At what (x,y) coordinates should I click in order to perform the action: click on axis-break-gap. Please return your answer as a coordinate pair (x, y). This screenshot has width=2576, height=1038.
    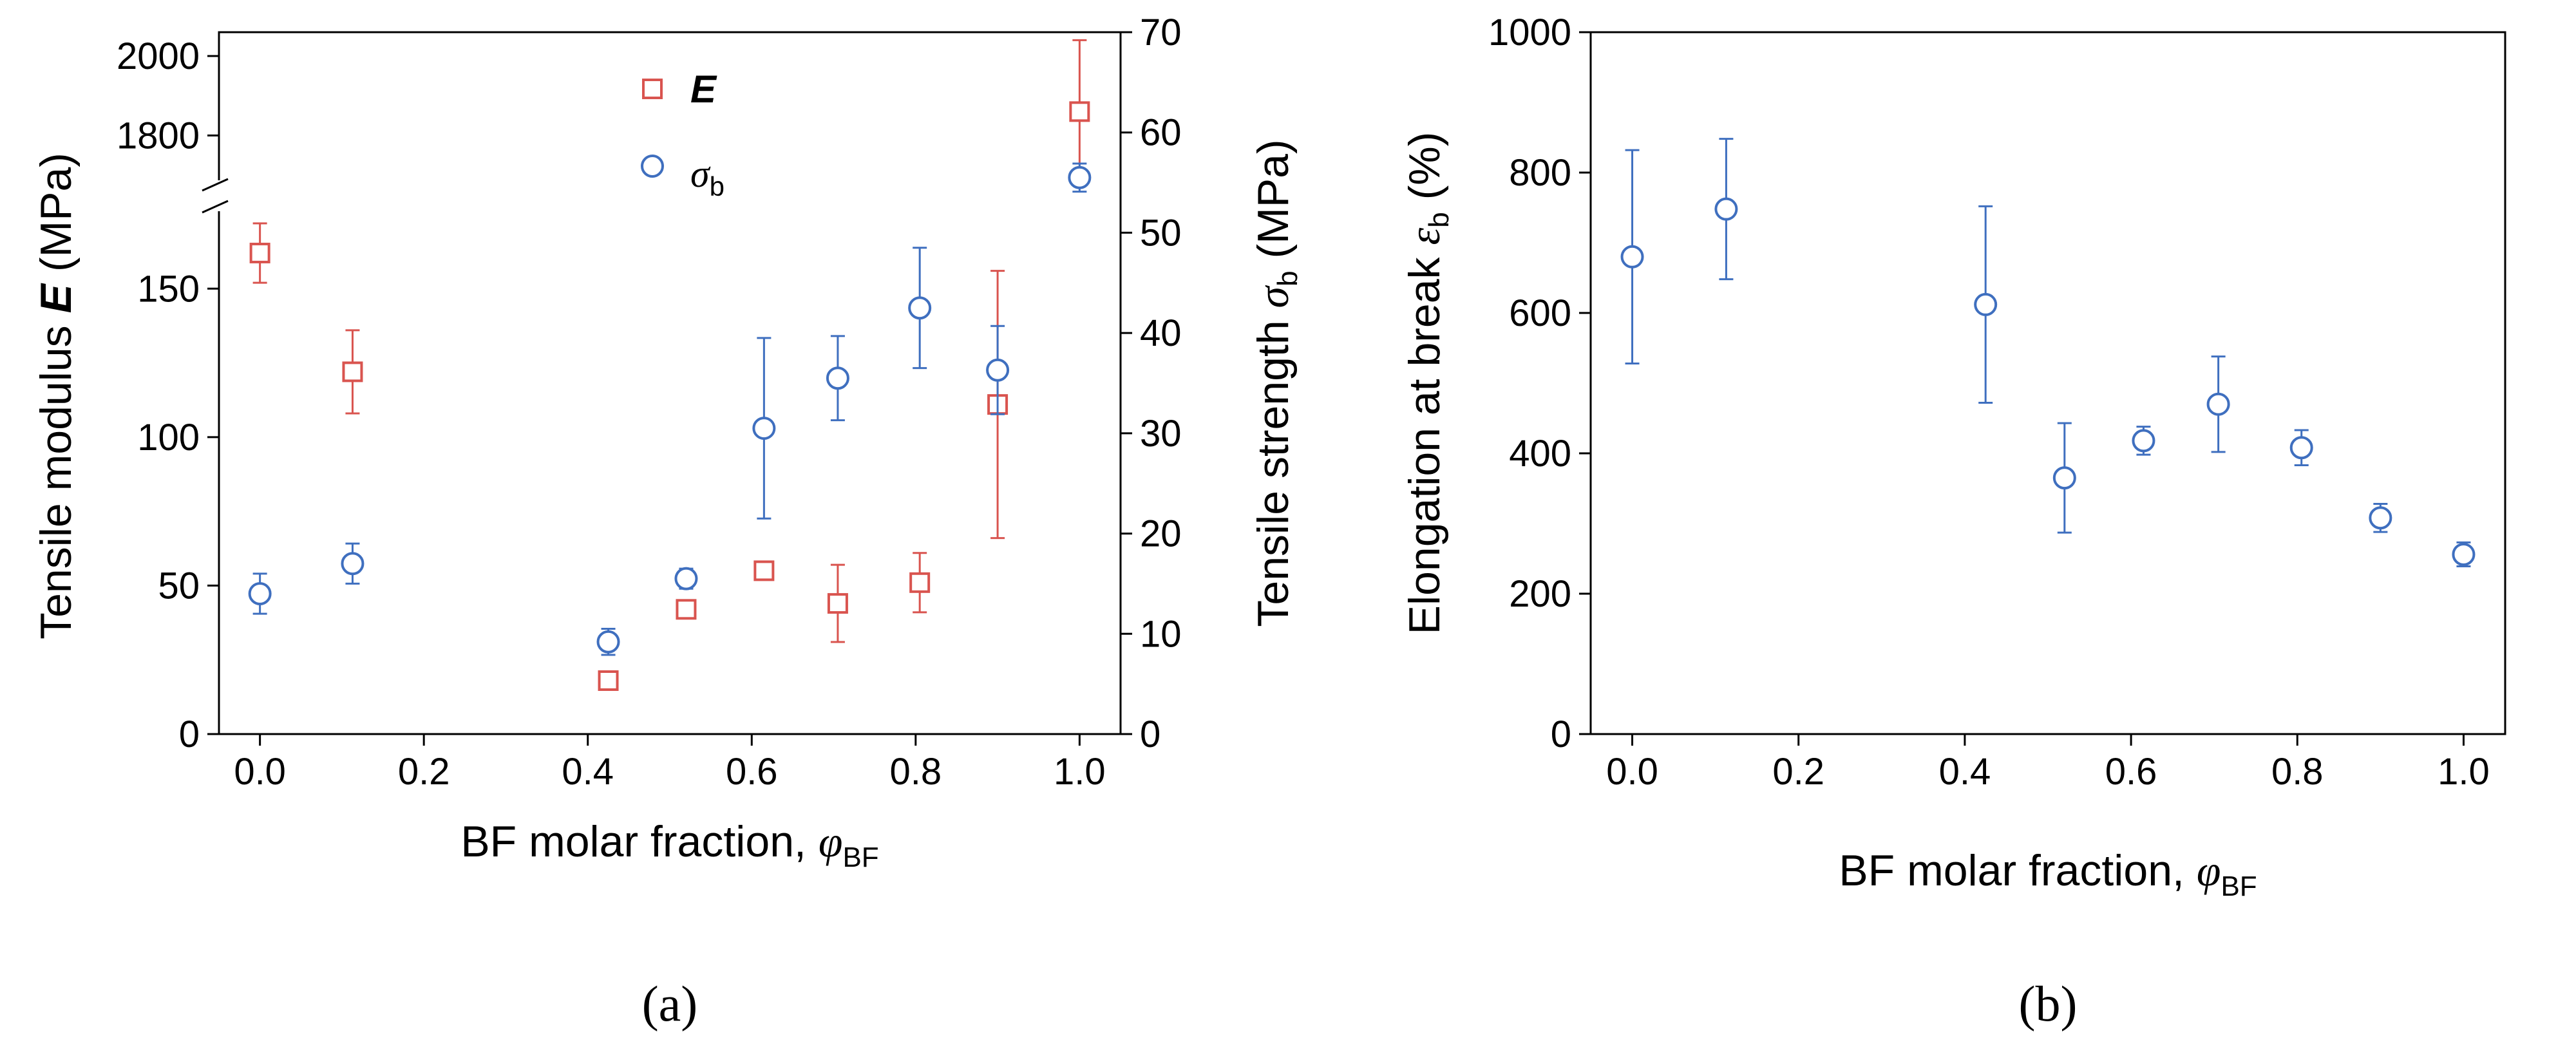
    Looking at the image, I should click on (219, 195).